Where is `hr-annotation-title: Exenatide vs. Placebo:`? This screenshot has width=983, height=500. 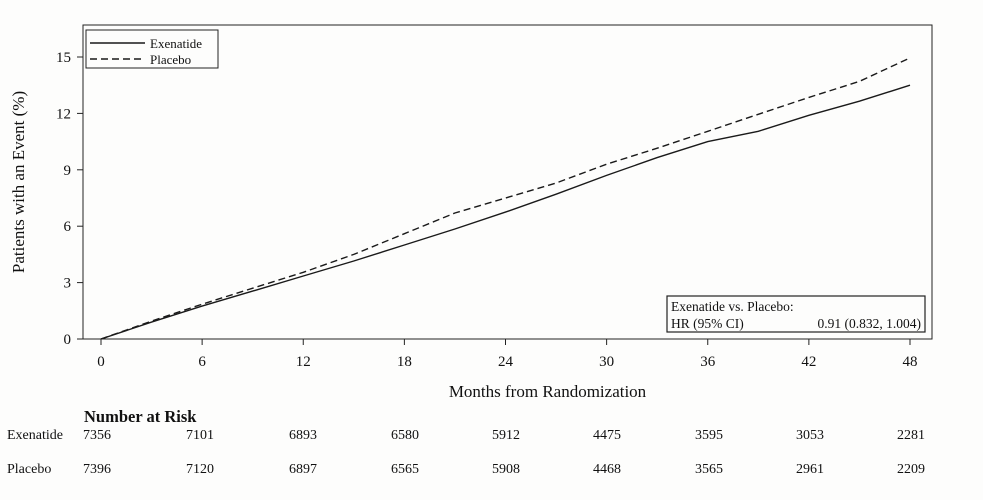
hr-annotation-title: Exenatide vs. Placebo: is located at coordinates (732, 306).